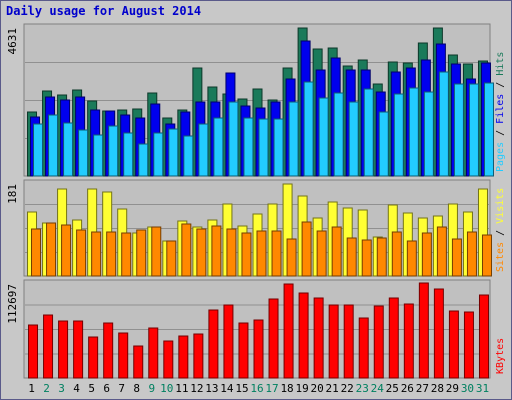 The width and height of the screenshot is (512, 400). I want to click on day-label-30: 30, so click(467, 388).